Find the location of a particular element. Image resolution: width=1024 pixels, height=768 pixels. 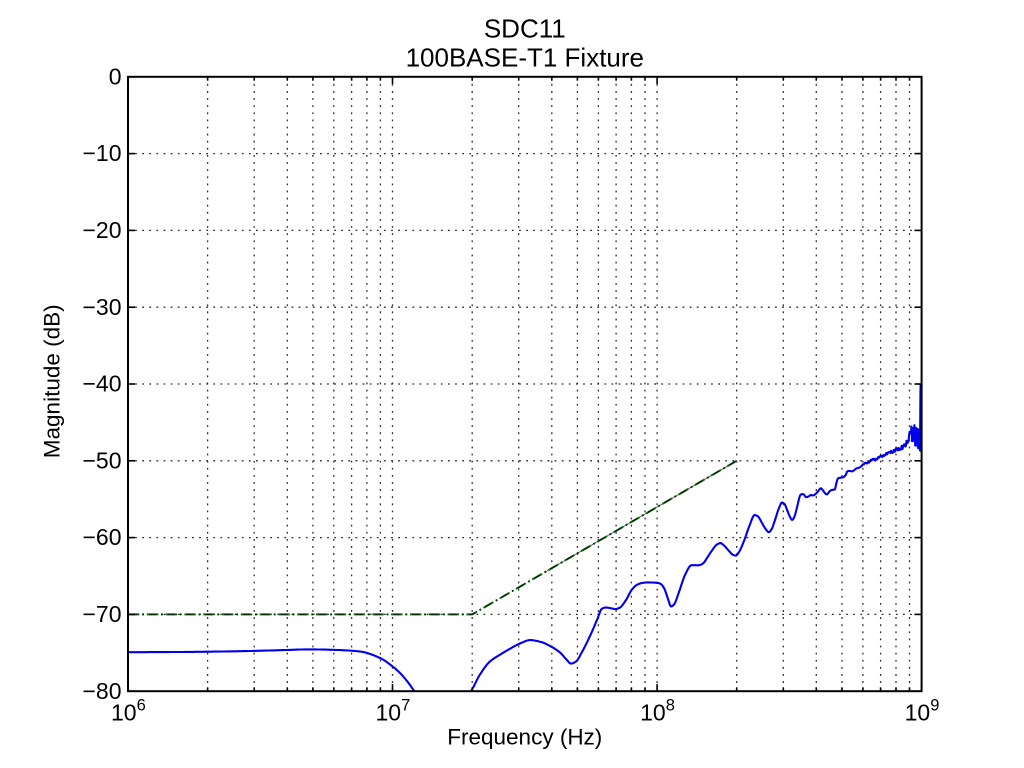

svg-text: SDC11 is located at coordinates (525, 29).